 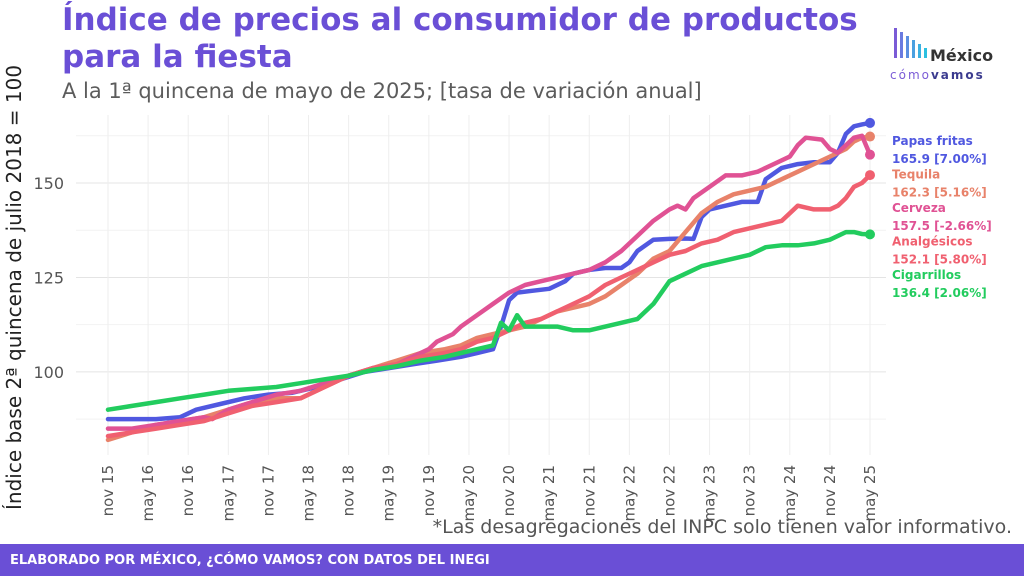 What do you see at coordinates (710, 493) in the screenshot?
I see `x-tick-label: may 23` at bounding box center [710, 493].